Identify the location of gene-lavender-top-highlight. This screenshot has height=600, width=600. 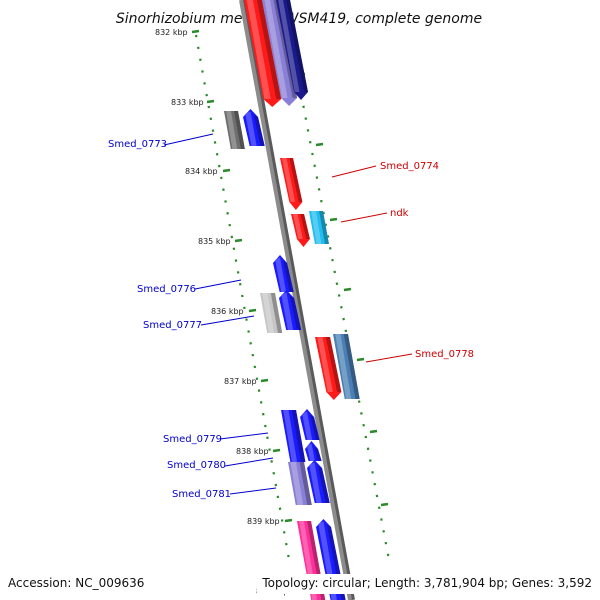
(276, 49).